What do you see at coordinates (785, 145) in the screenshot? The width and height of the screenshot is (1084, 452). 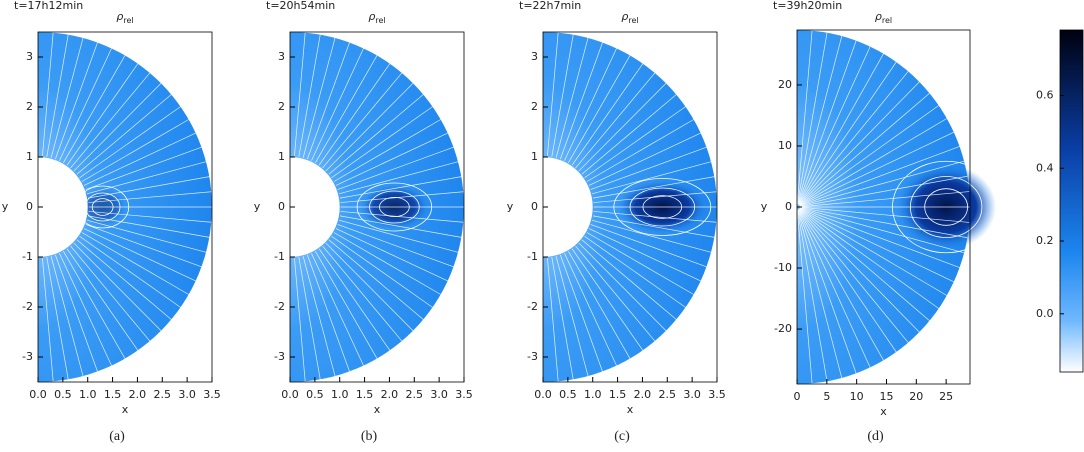 I see `y-tick-label: 10` at bounding box center [785, 145].